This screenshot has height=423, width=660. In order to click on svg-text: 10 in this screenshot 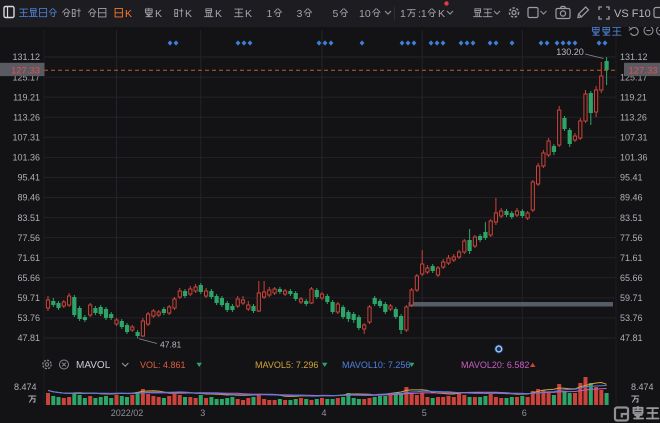, I will do `click(365, 14)`.